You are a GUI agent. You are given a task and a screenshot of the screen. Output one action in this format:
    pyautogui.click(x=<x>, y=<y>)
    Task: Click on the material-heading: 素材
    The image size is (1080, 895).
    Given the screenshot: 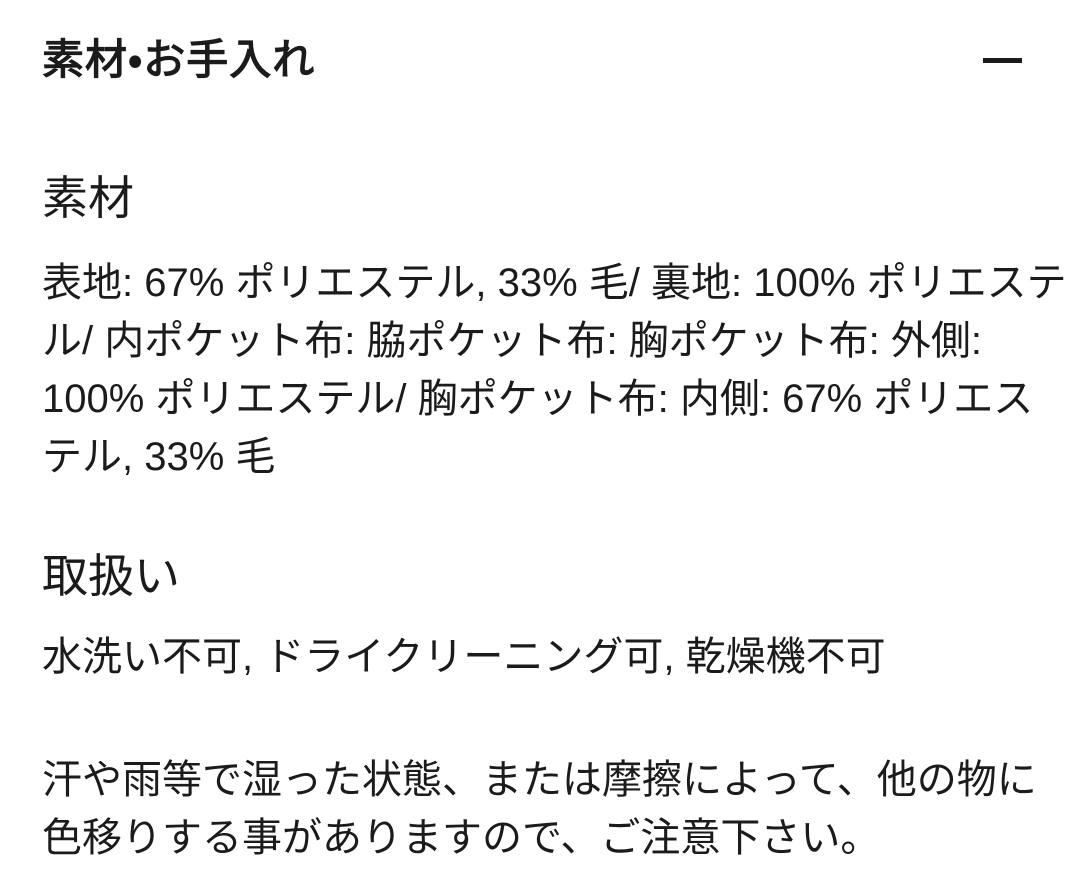 What is the action you would take?
    pyautogui.click(x=88, y=198)
    